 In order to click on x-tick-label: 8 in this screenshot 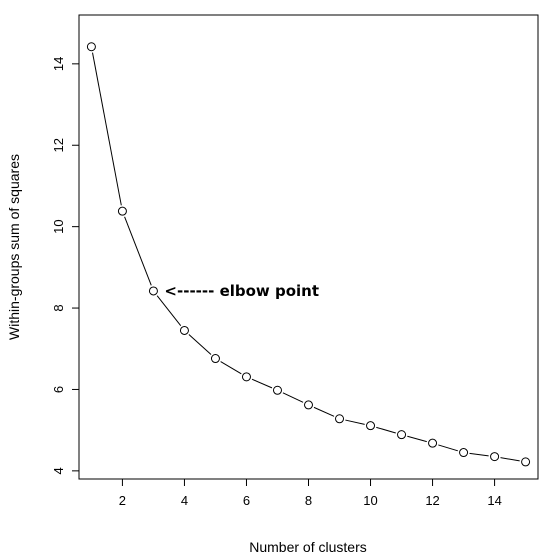, I will do `click(308, 500)`.